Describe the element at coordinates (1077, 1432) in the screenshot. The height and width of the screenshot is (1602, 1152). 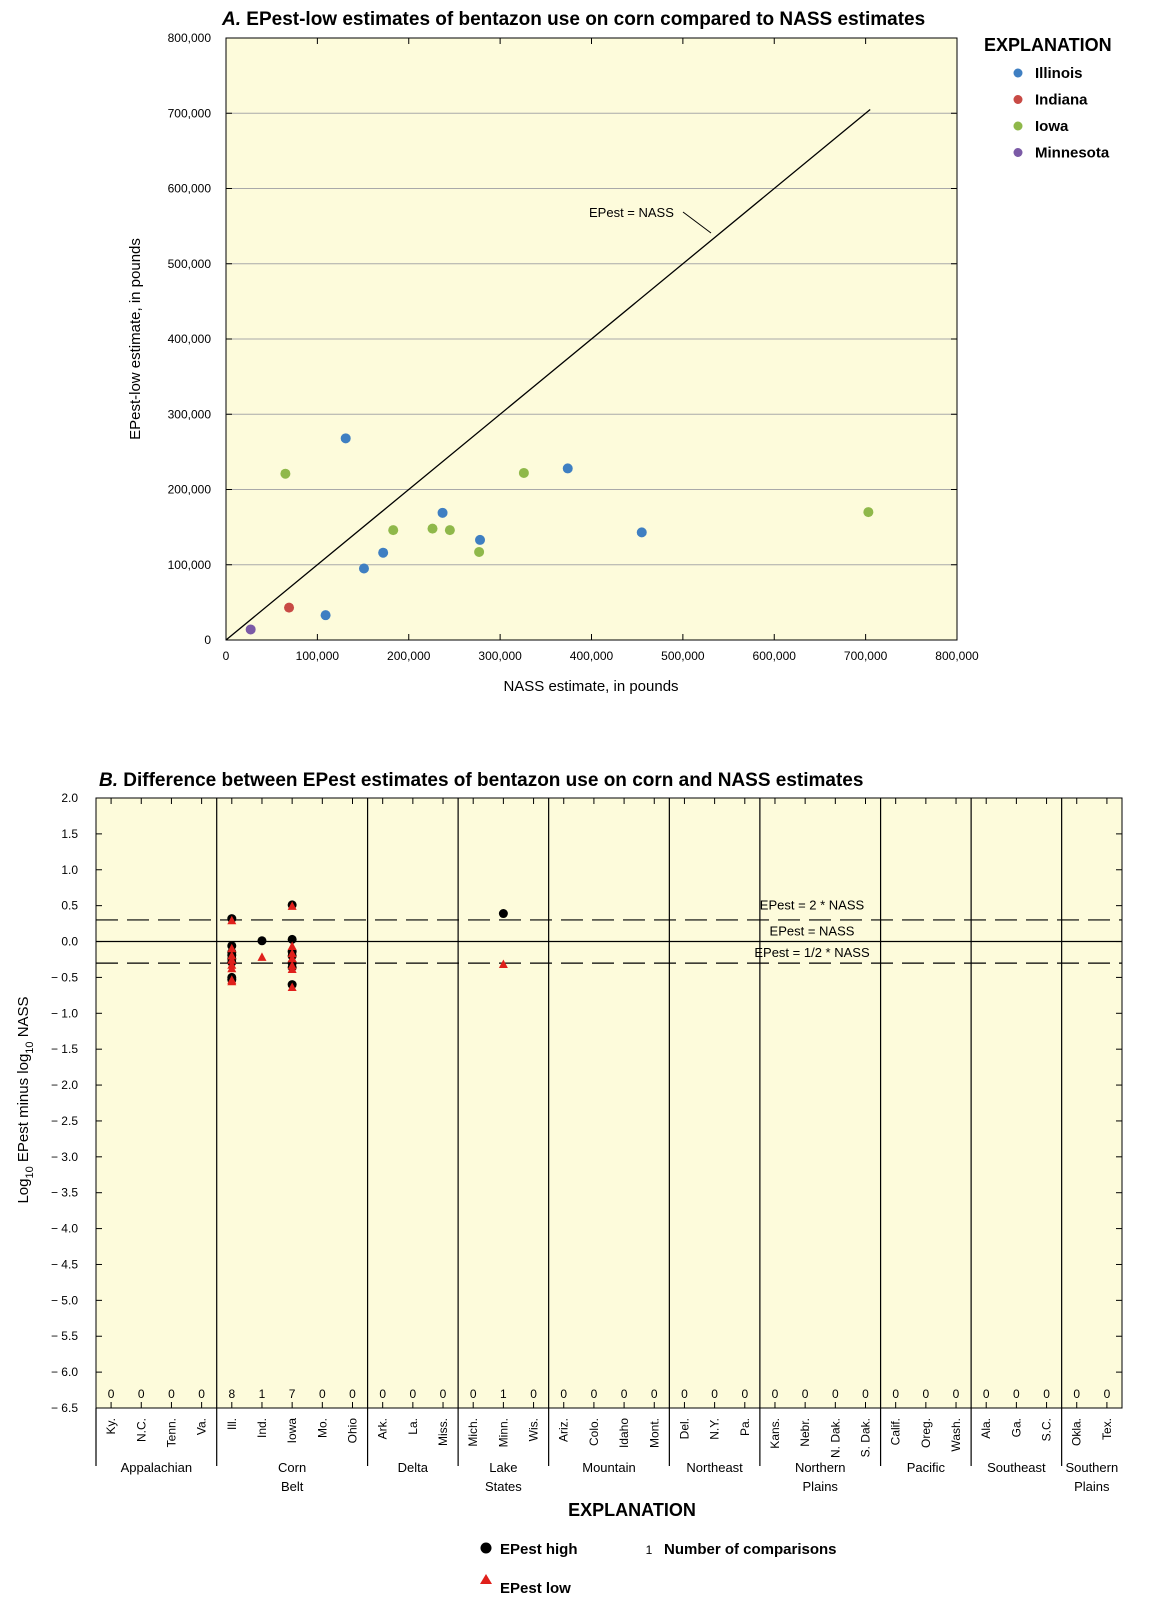
I see `state-label: Okla.` at that location.